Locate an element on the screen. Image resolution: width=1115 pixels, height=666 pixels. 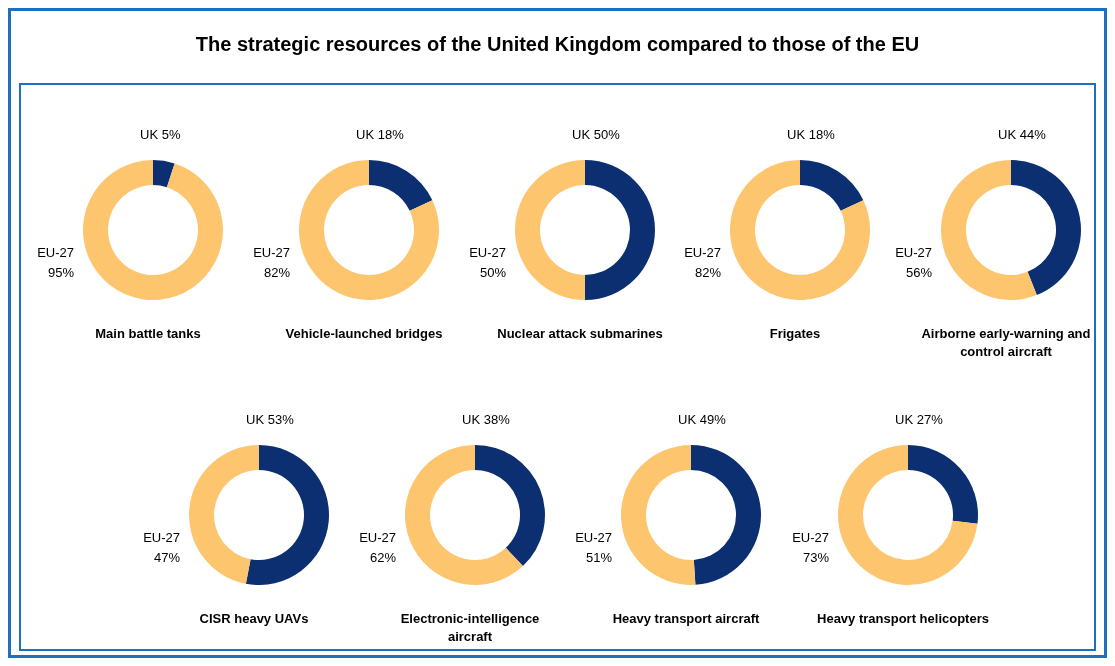
text: Electronic-intelligence aircraft is located at coordinates (470, 628).